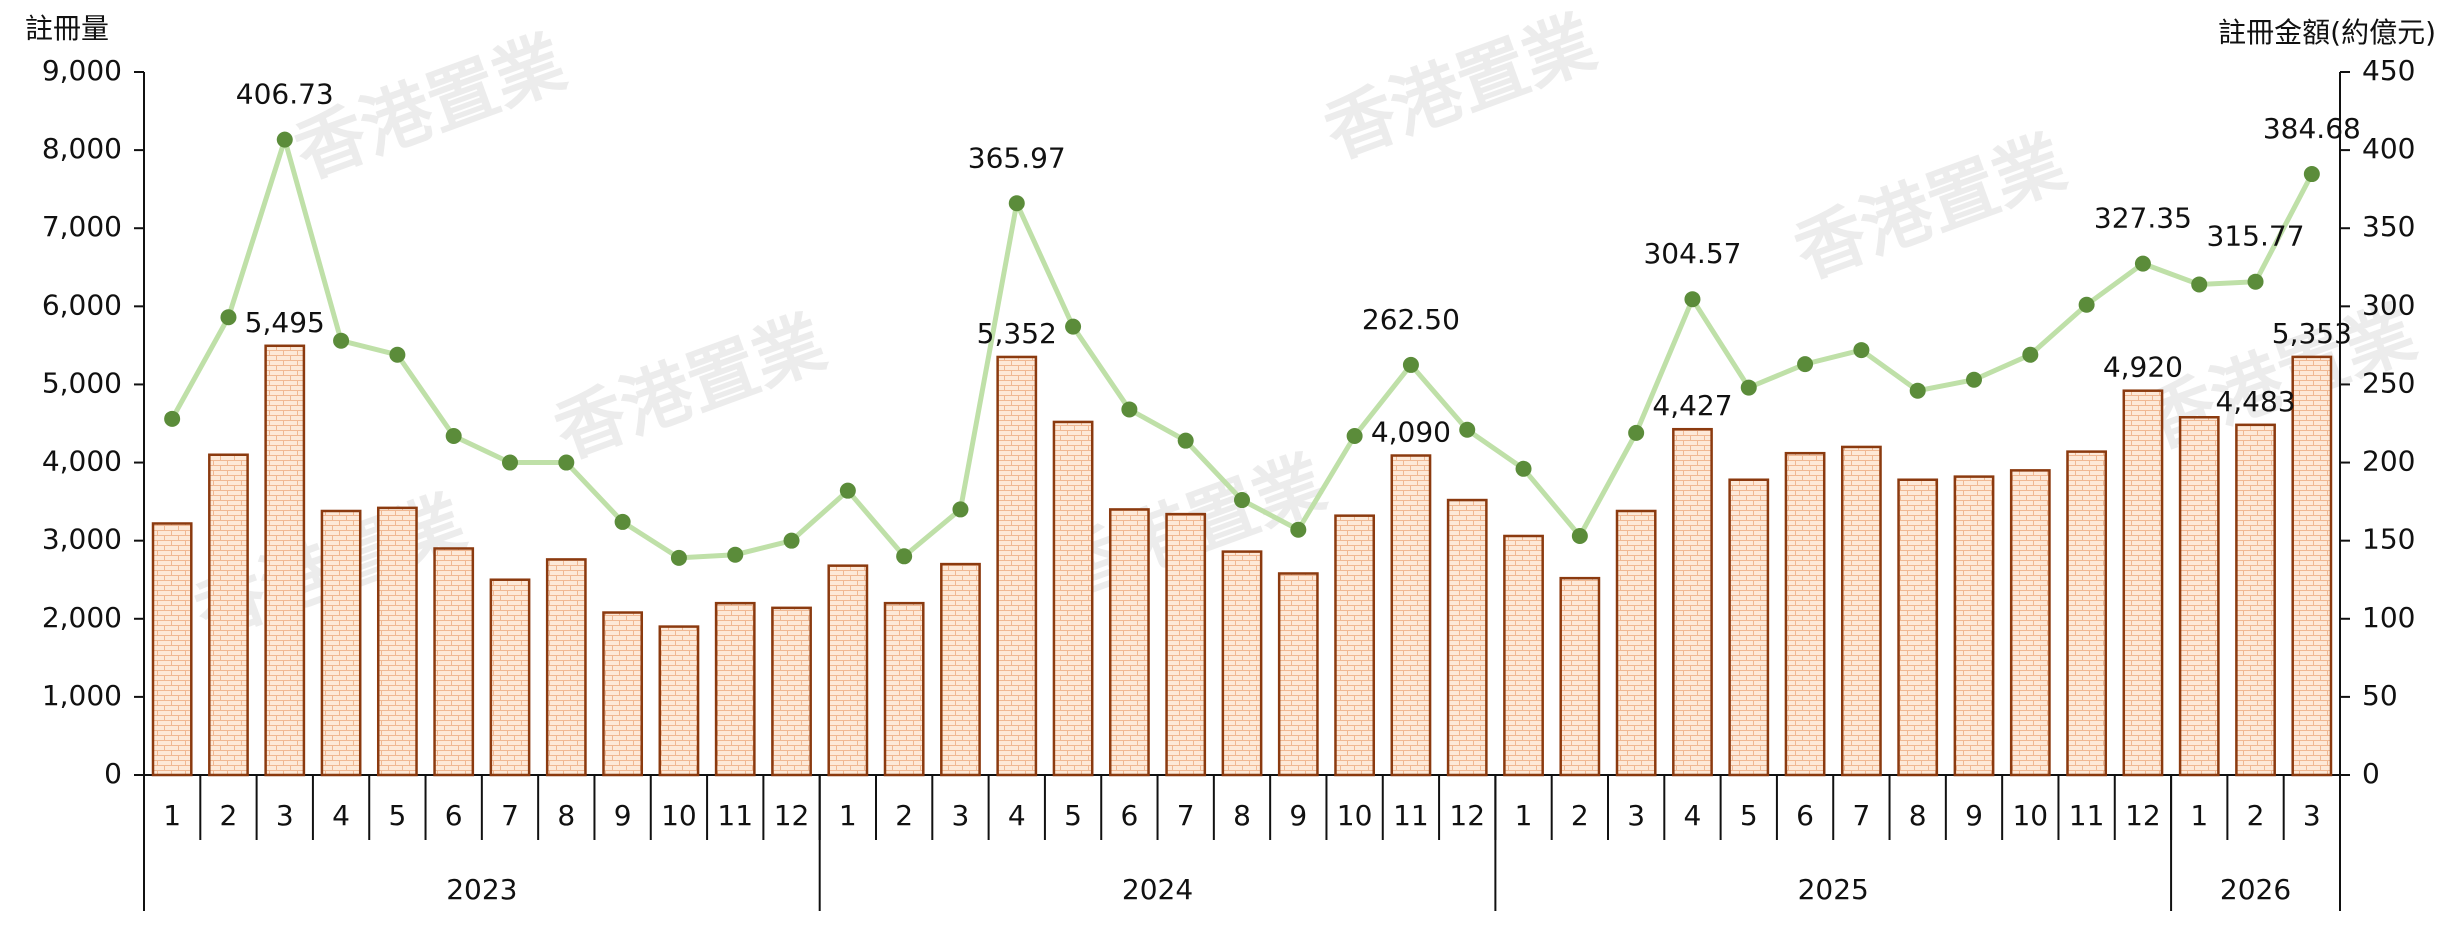  What do you see at coordinates (82, 461) in the screenshot?
I see `y-tick-label: 4,000` at bounding box center [82, 461].